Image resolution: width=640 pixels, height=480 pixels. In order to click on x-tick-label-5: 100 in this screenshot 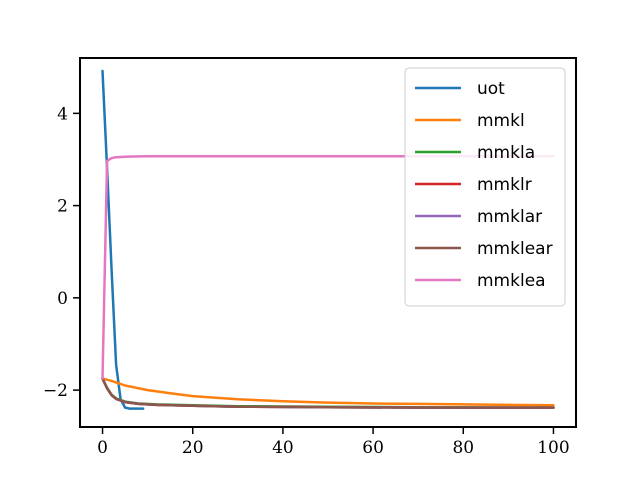, I will do `click(553, 448)`.